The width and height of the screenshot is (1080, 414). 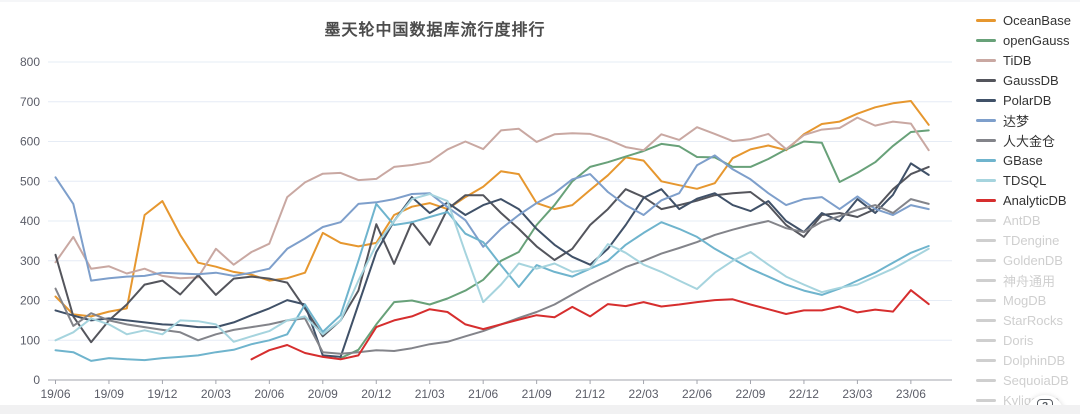 I want to click on x-axis-tick-label: 19/09, so click(x=109, y=394).